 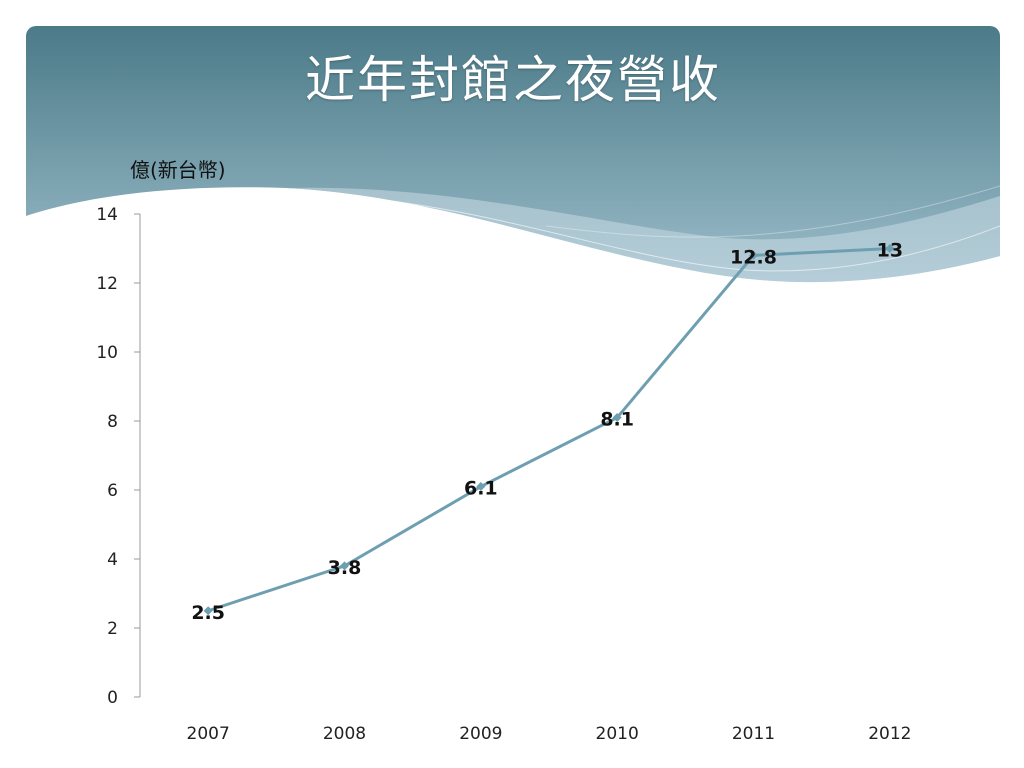 I want to click on y-tick-label: 4, so click(x=112, y=560).